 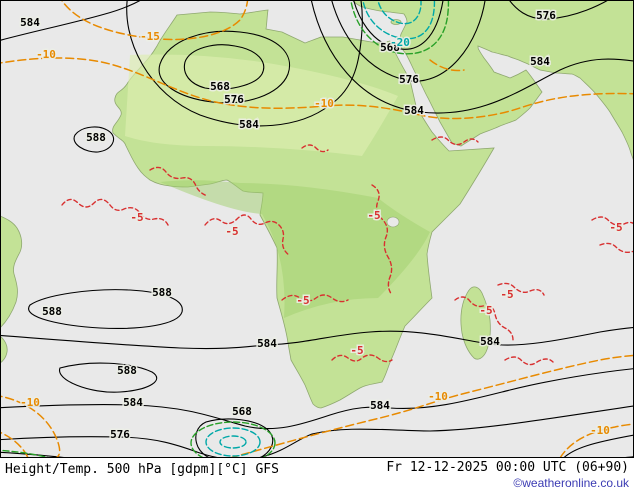 I want to click on chart-title: Height/Temp. 500 hPa [gdpm][°C] GFS, so click(x=142, y=469).